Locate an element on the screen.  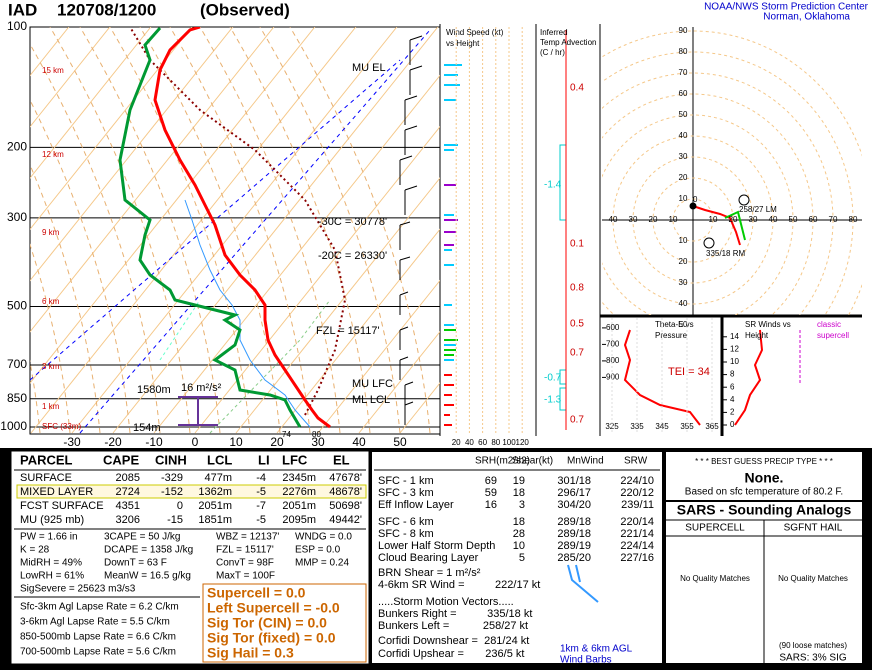
label: 90 is located at coordinates (683, 30).